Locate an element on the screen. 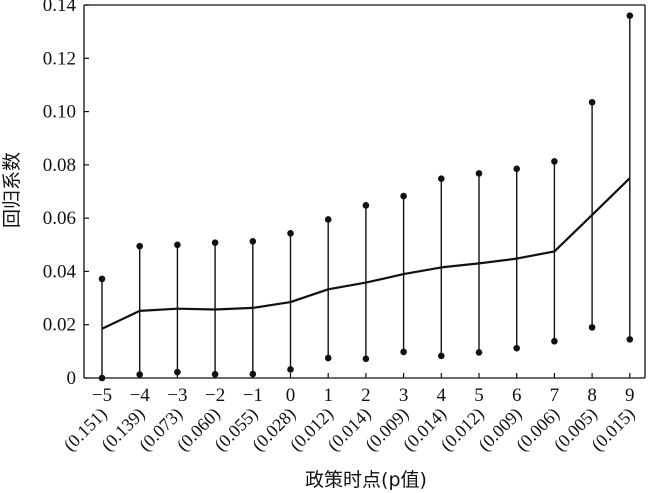 Image resolution: width=650 pixels, height=493 pixels. x-tick-label: −4 is located at coordinates (140, 395).